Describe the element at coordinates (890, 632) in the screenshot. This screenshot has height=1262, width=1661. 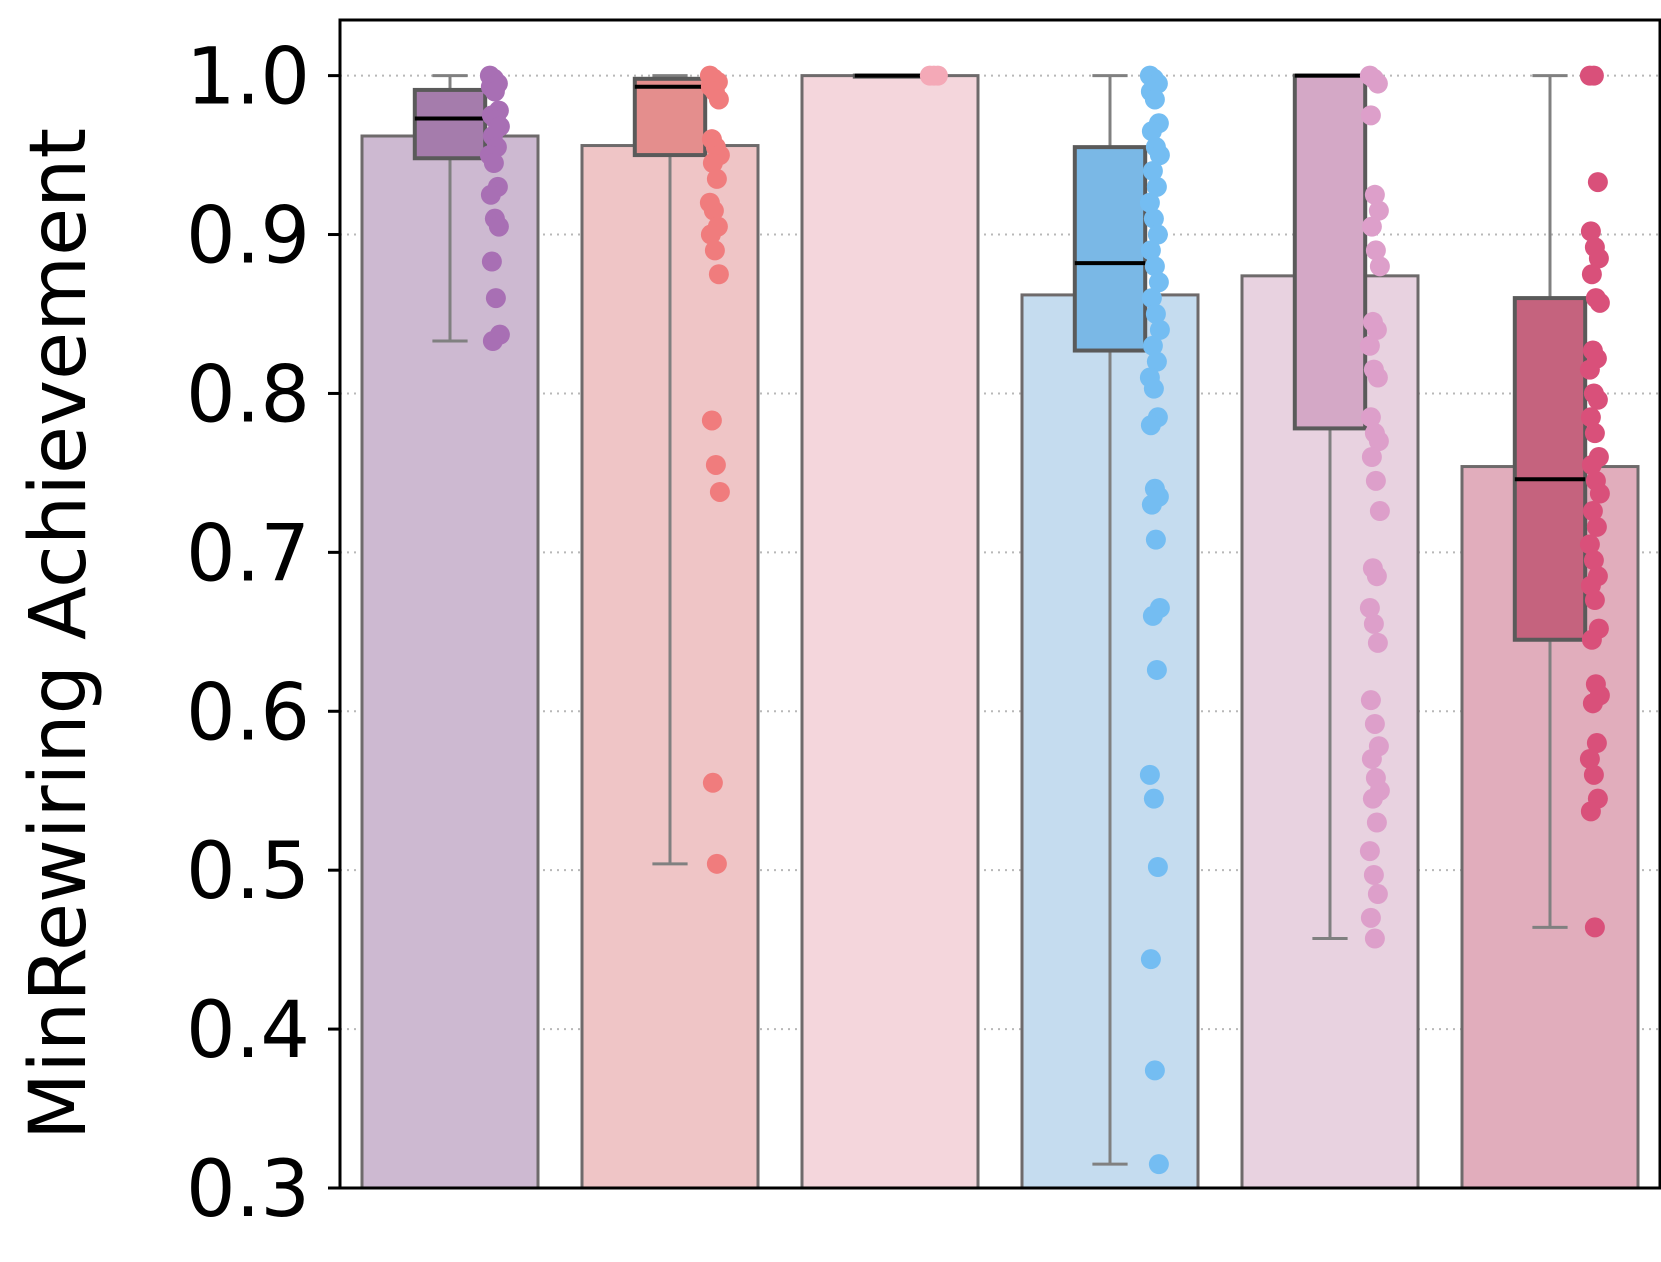
I see `bar` at that location.